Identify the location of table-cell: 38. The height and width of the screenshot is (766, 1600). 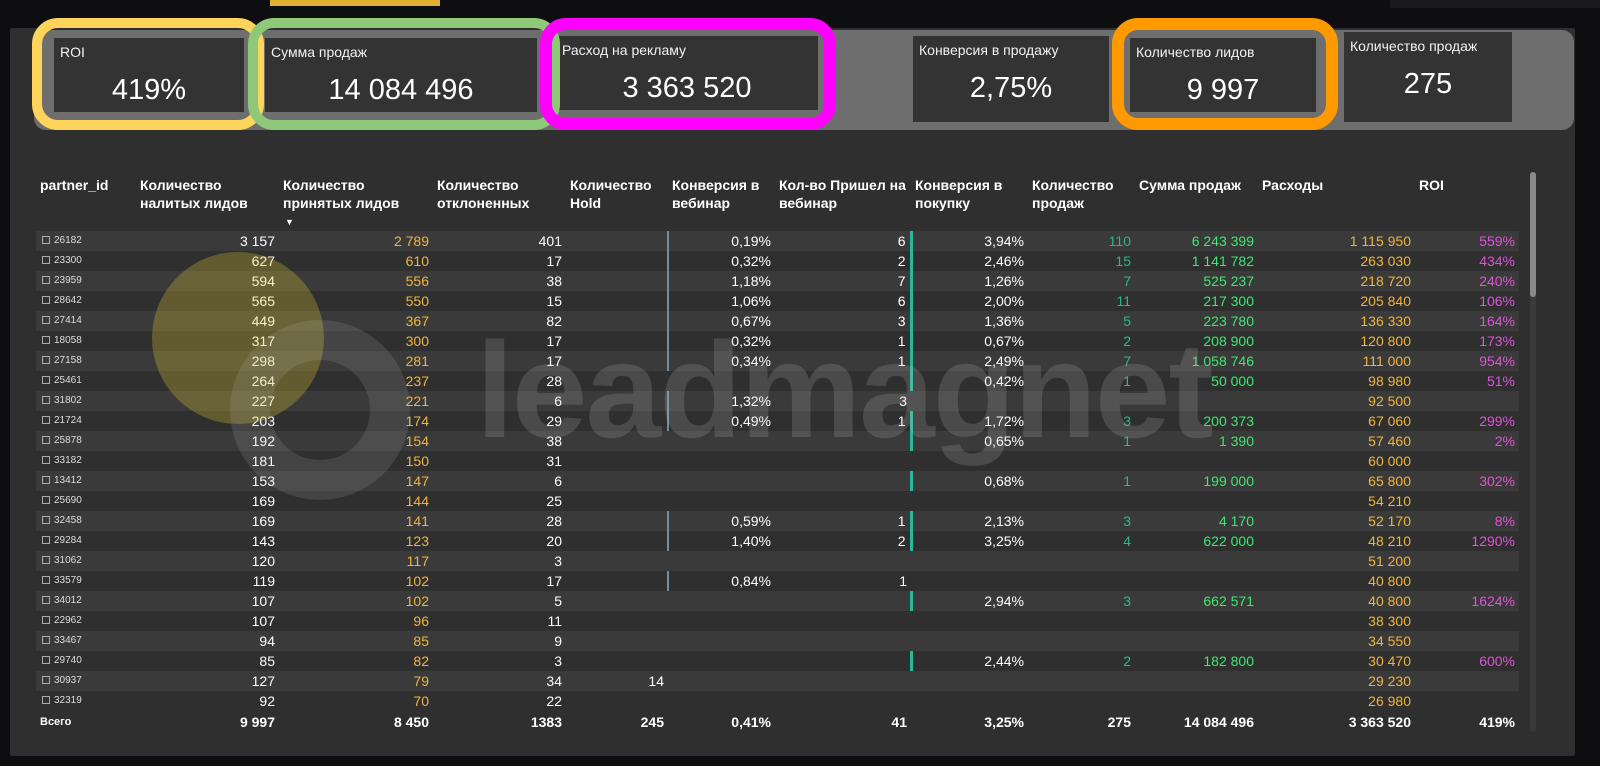
(499, 441).